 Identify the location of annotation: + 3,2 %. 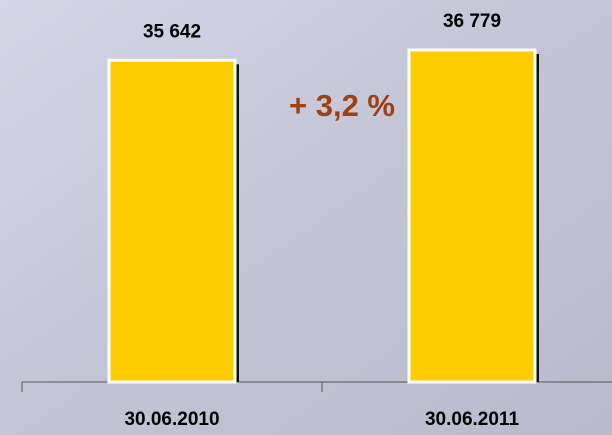
(342, 105).